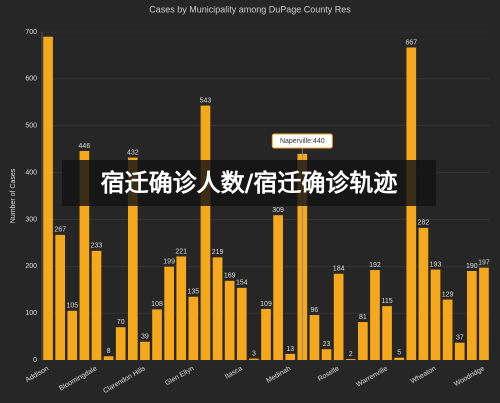 This screenshot has width=500, height=403. What do you see at coordinates (472, 266) in the screenshot?
I see `data-label: 190` at bounding box center [472, 266].